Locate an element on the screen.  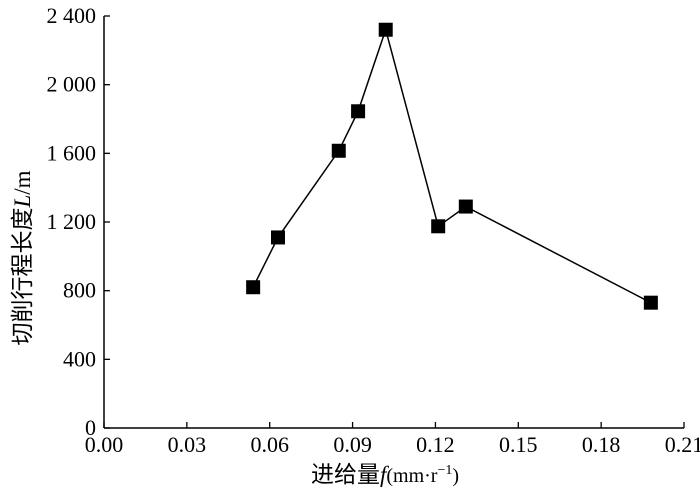
y-axis-title: 切削行程长度L/m is located at coordinates (22, 257).